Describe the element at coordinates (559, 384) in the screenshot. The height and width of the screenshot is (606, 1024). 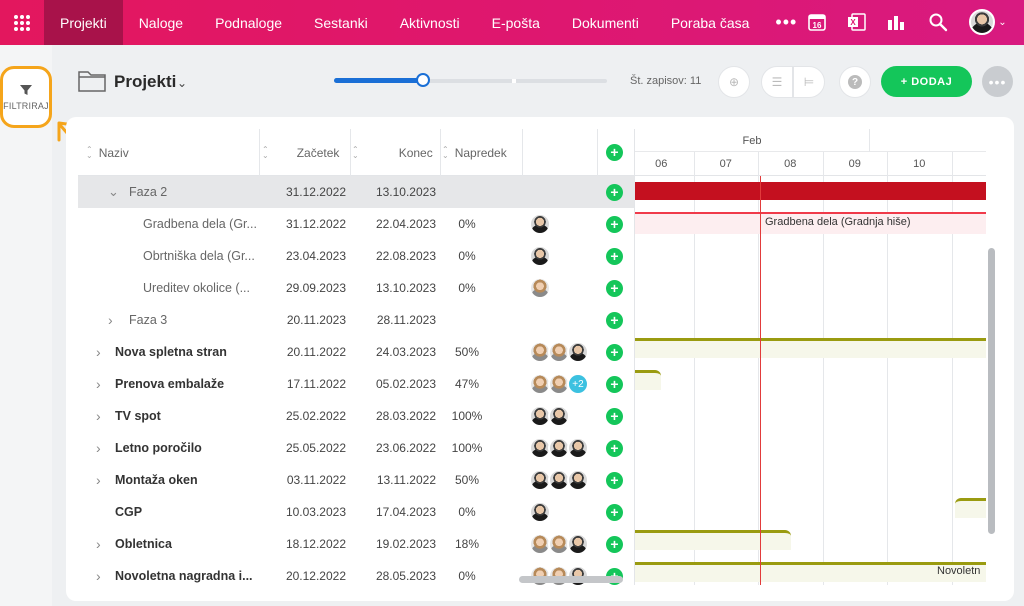
I see `assignee-avatars: +2` at that location.